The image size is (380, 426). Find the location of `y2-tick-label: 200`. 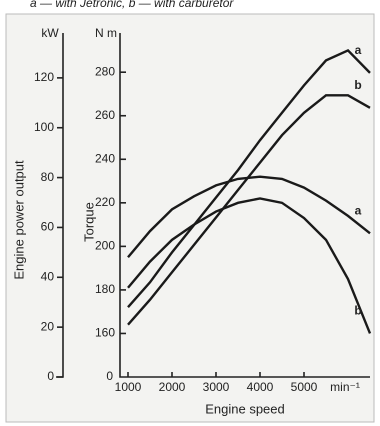

y2-tick-label: 200 is located at coordinates (105, 246).